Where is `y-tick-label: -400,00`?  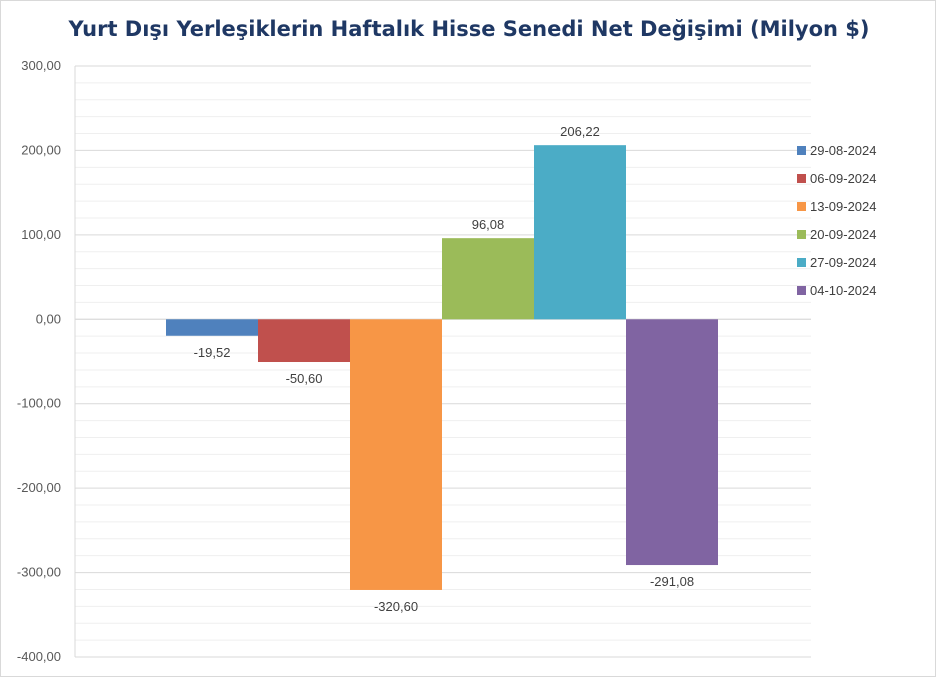
y-tick-label: -400,00 is located at coordinates (39, 656).